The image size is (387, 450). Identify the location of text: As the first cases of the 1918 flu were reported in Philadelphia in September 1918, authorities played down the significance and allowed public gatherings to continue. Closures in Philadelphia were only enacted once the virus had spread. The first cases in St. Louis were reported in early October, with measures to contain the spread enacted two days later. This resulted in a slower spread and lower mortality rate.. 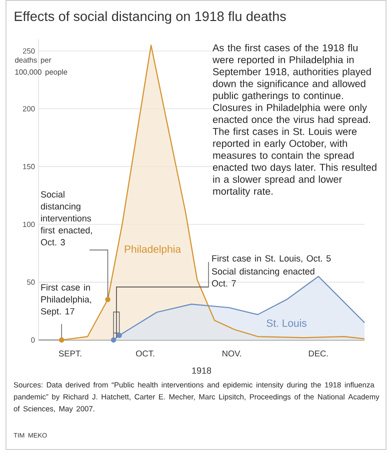
(294, 120).